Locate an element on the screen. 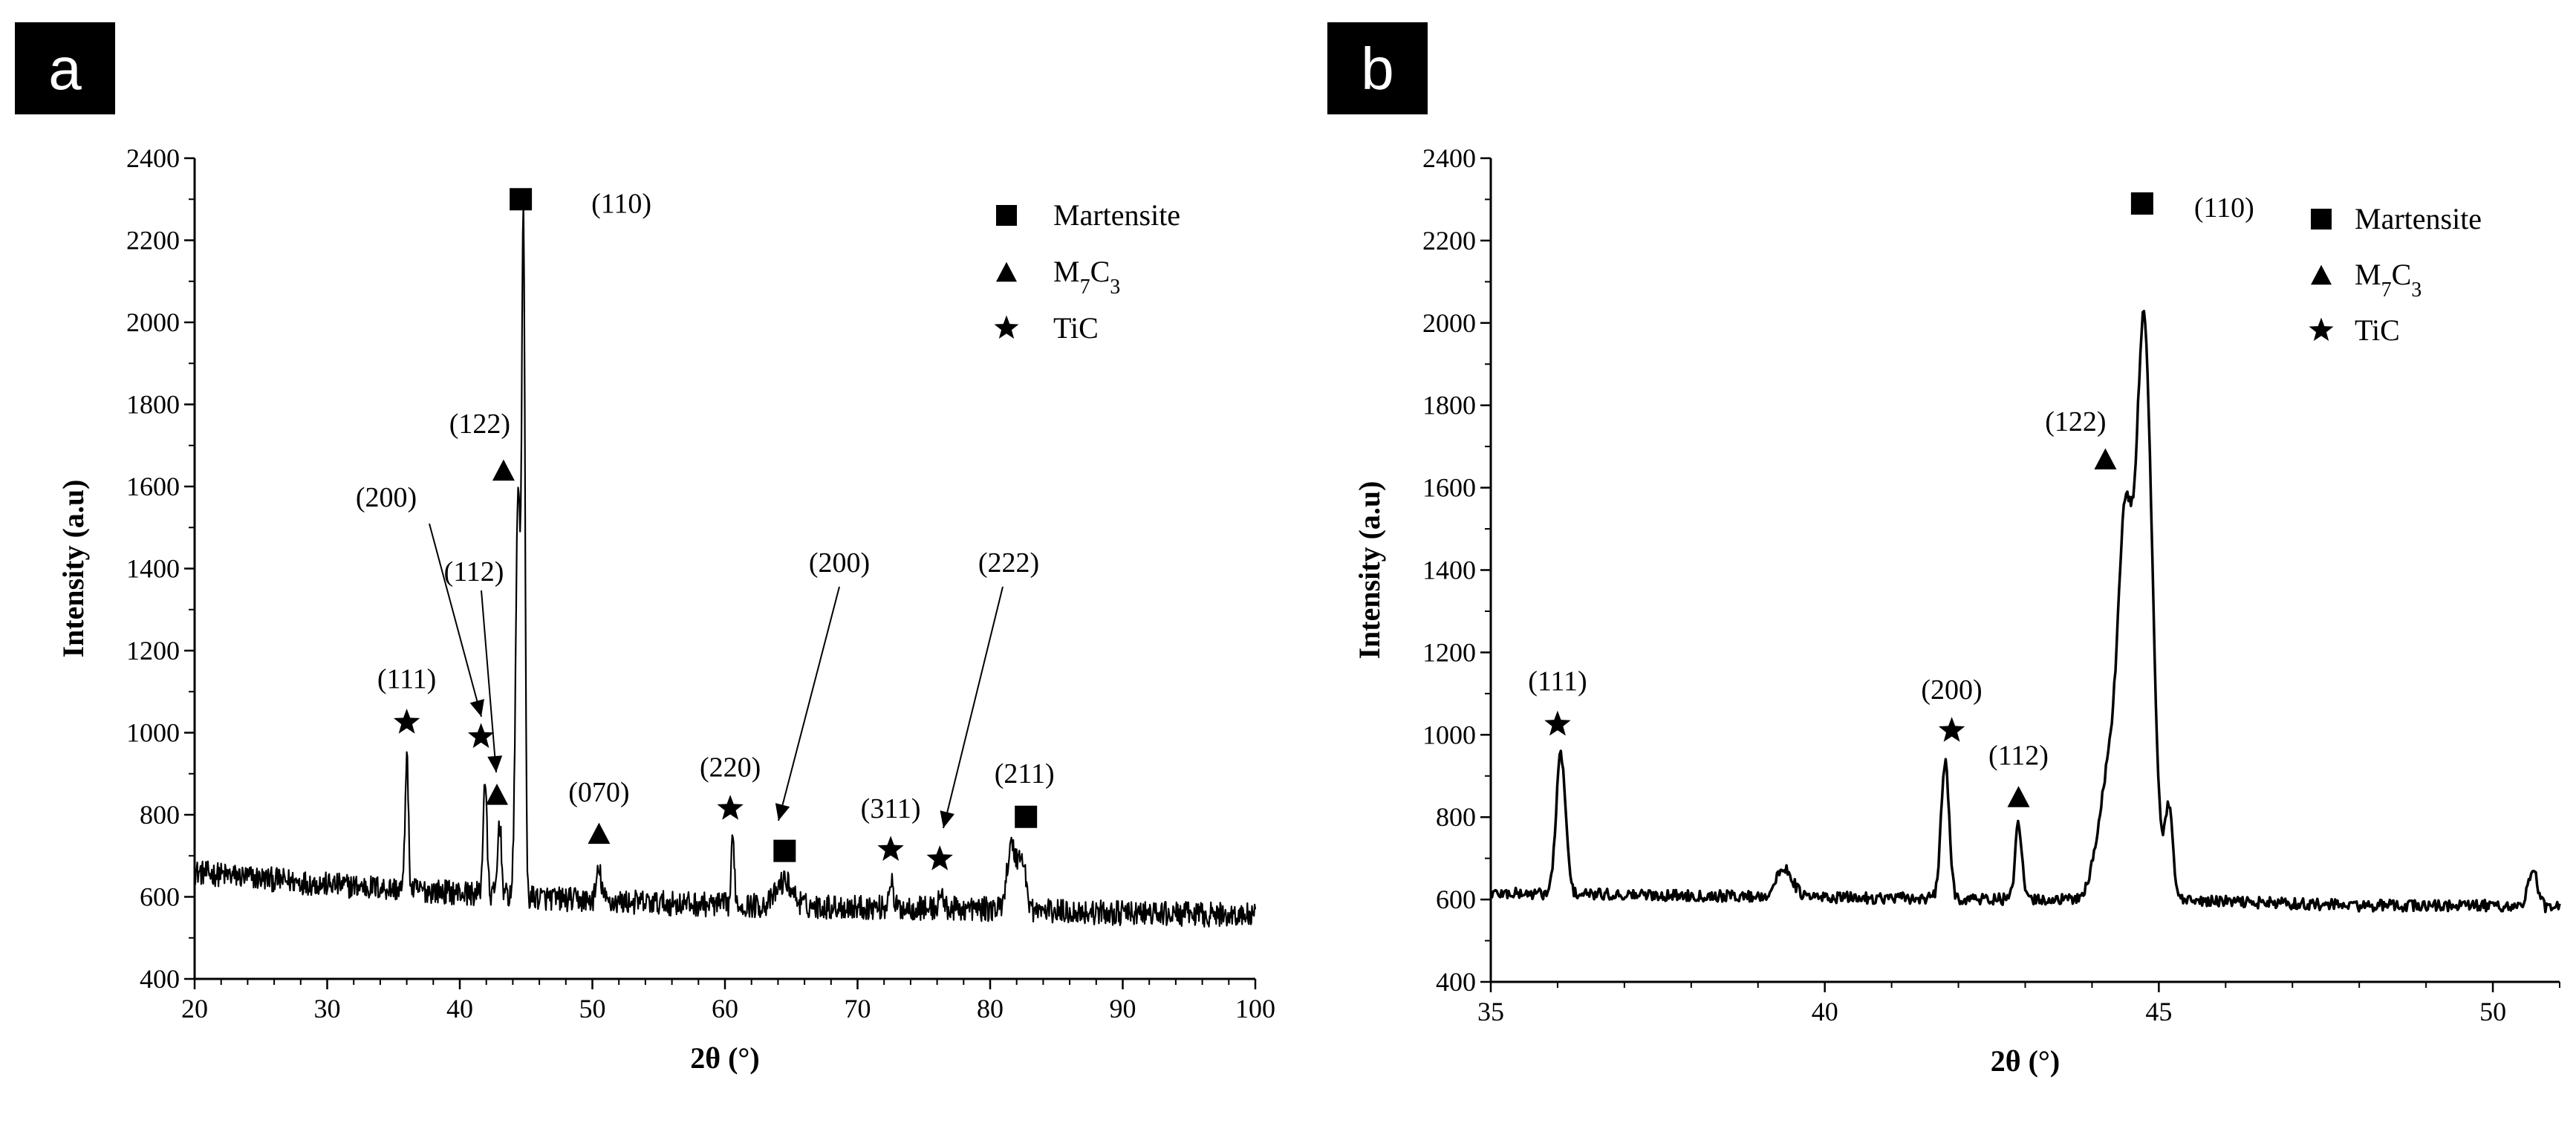 Image resolution: width=2576 pixels, height=1123 pixels. panel-letter: b is located at coordinates (1377, 69).